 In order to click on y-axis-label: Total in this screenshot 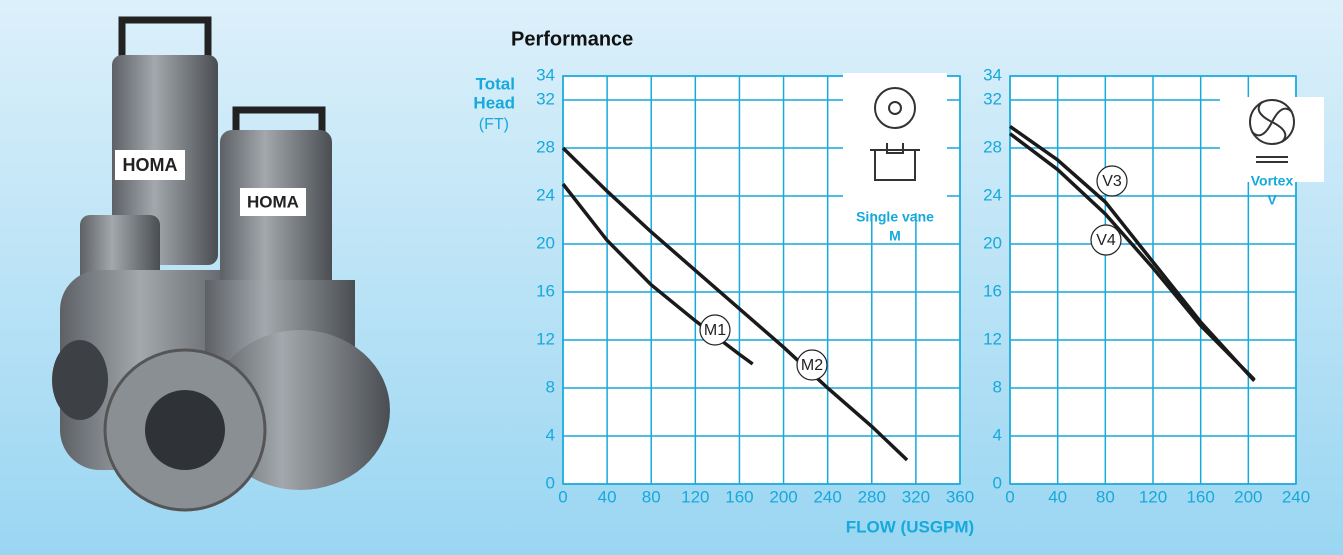, I will do `click(495, 83)`.